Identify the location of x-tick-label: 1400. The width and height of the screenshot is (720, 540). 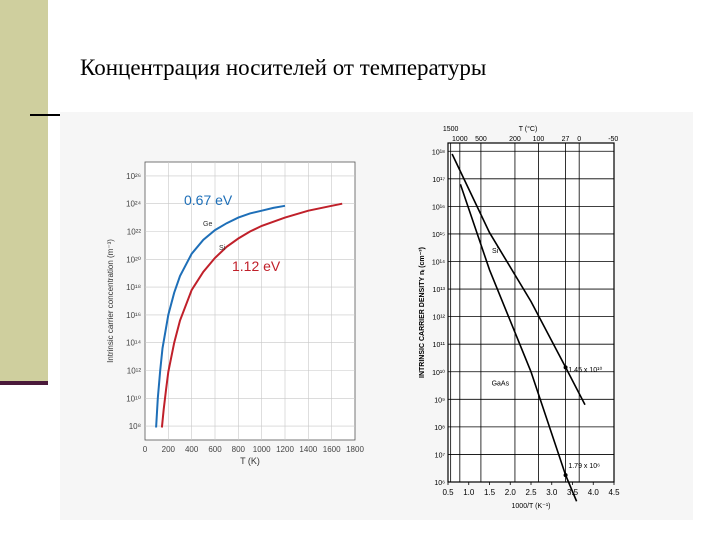
(308, 449).